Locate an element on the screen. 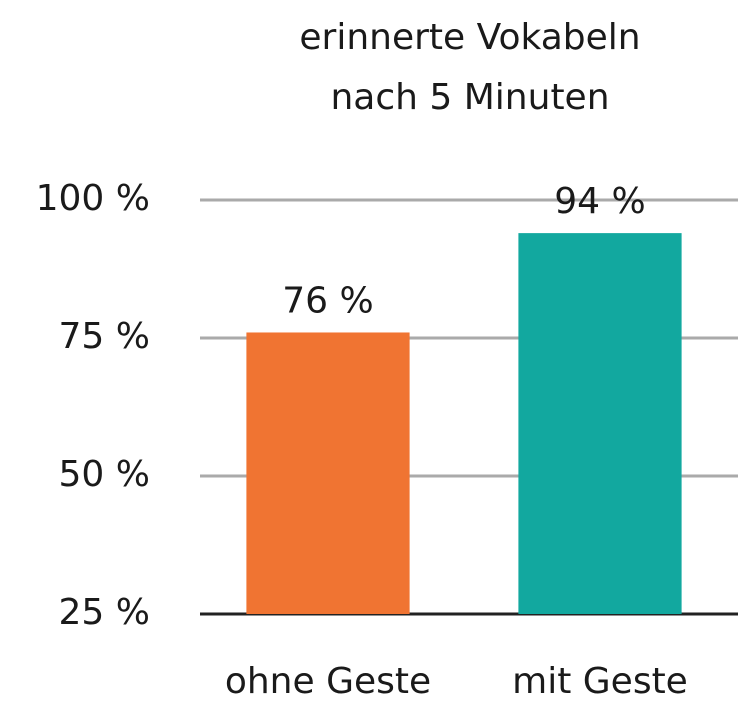  value-label: 76 % is located at coordinates (327, 300).